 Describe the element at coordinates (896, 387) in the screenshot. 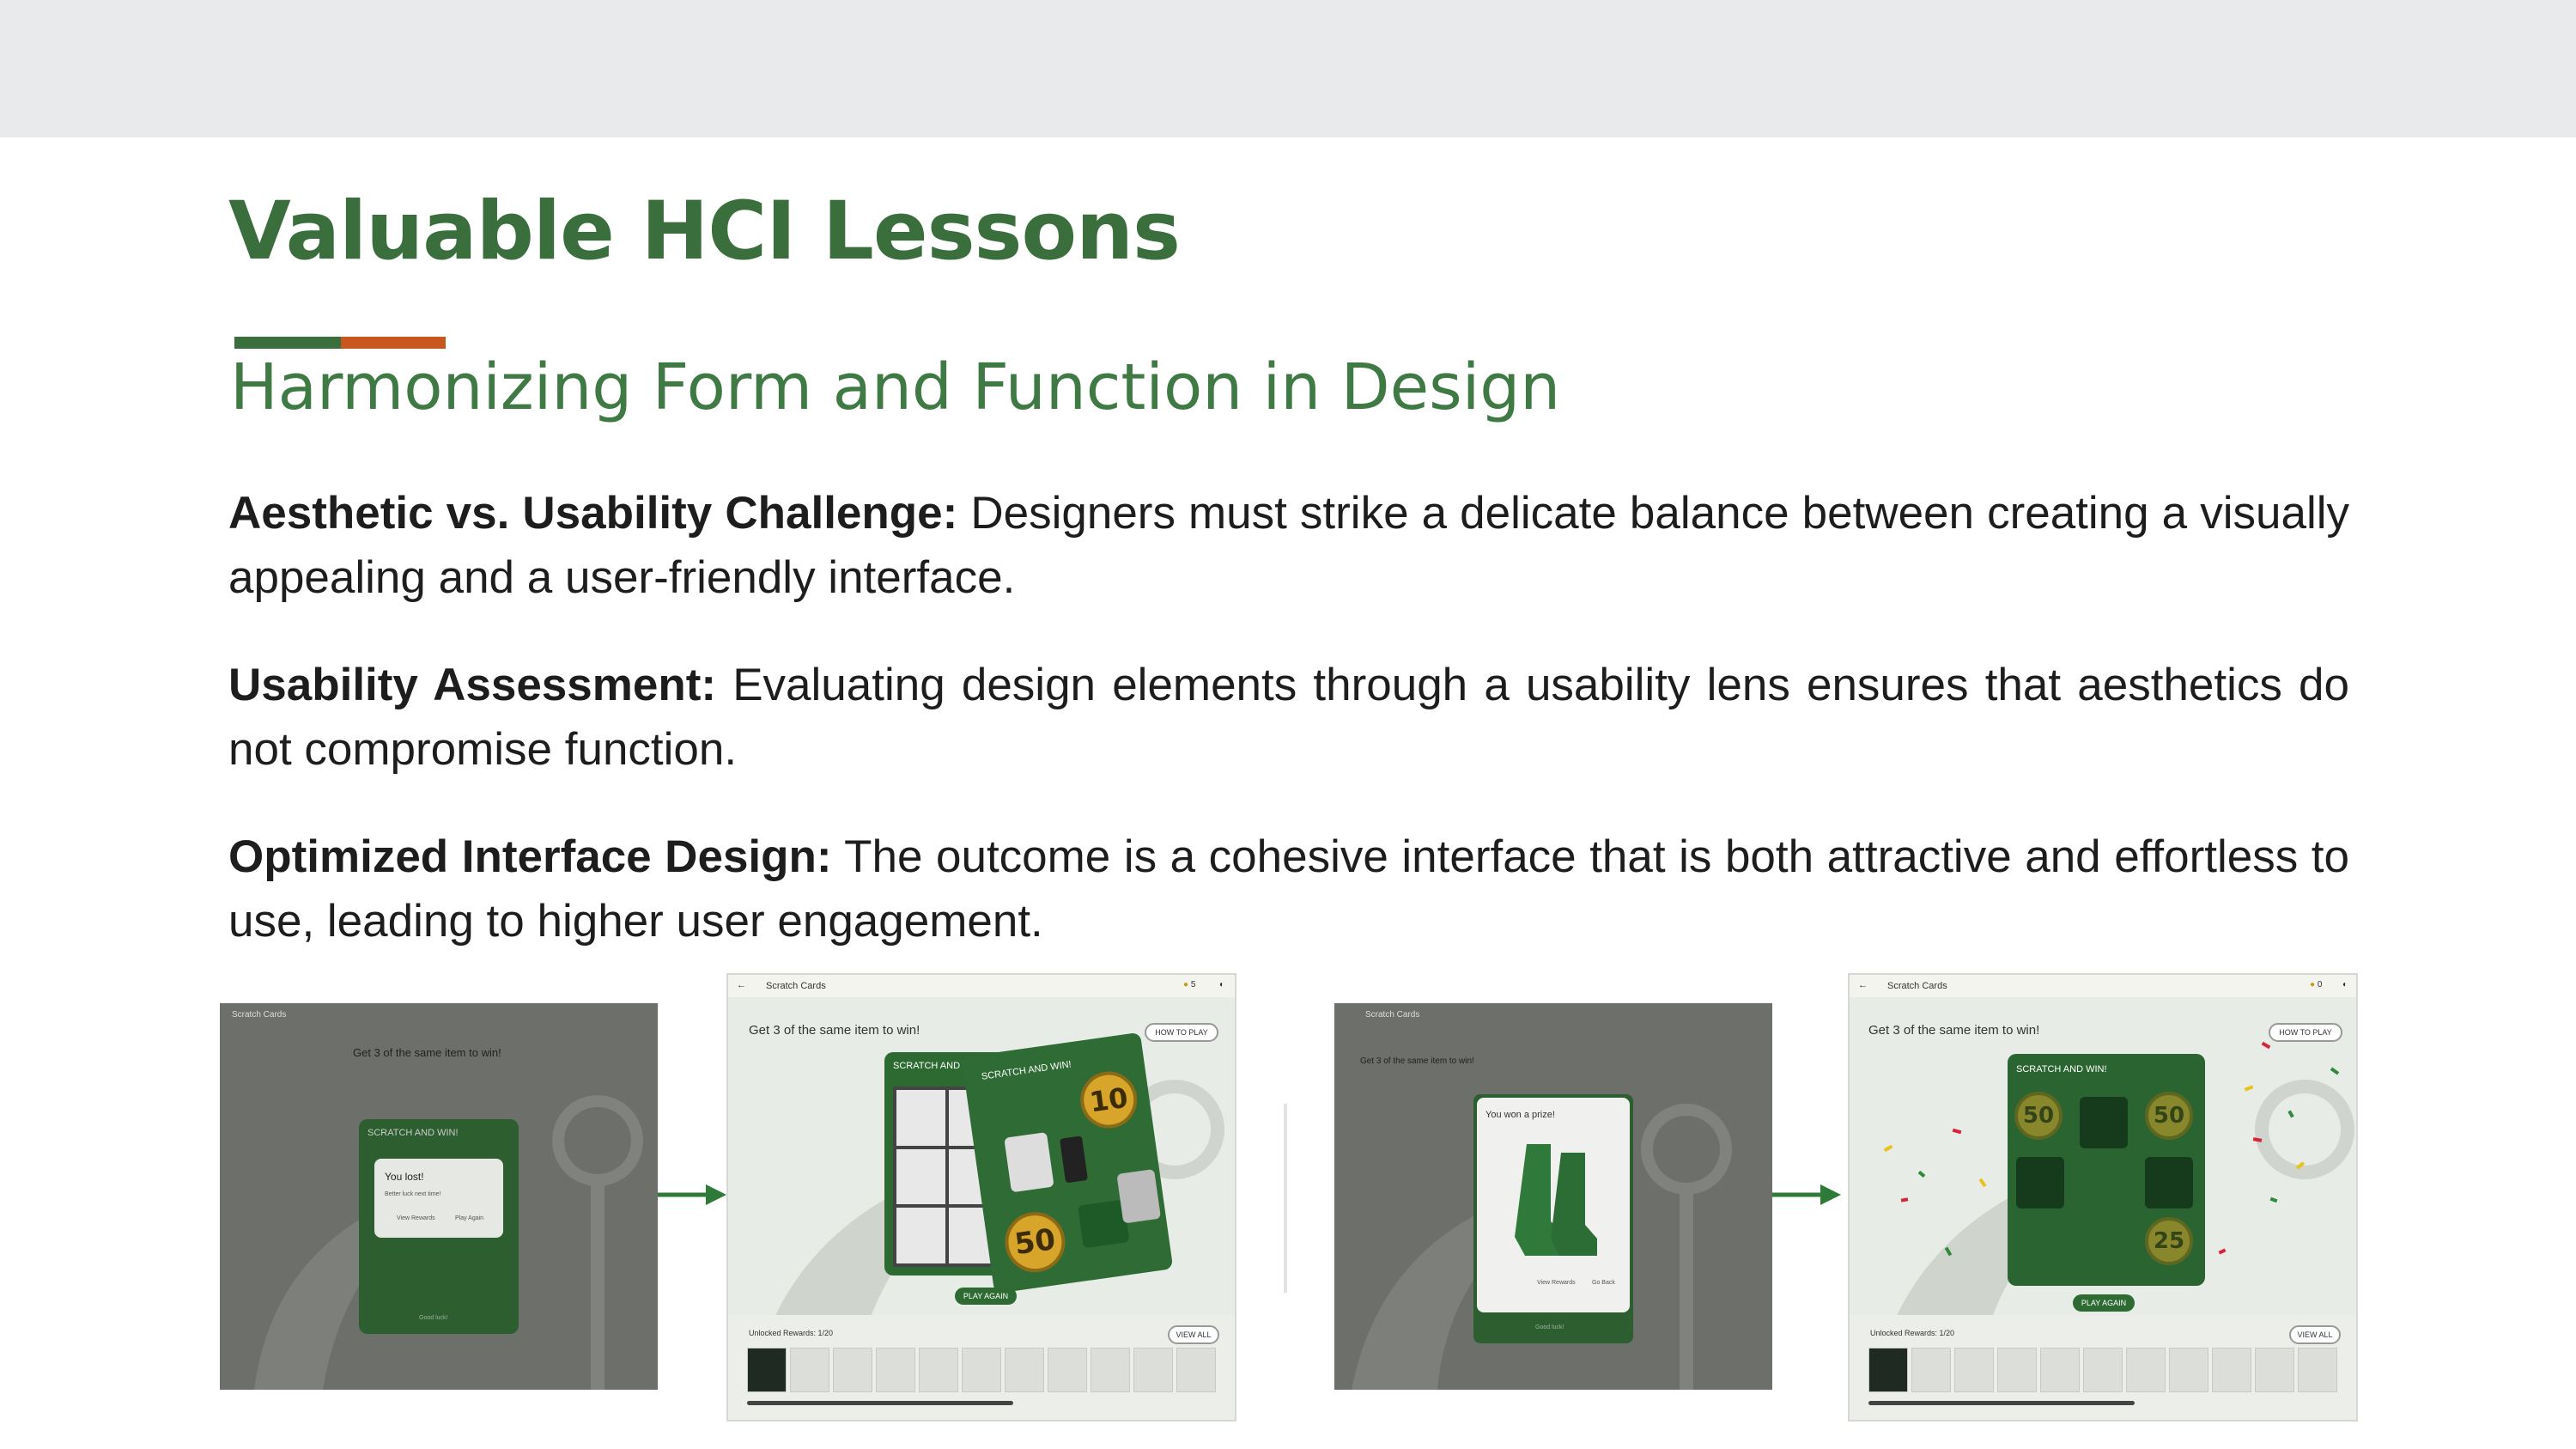

I see `slide-subtitle: Harmonizing Form and Function in Design` at that location.